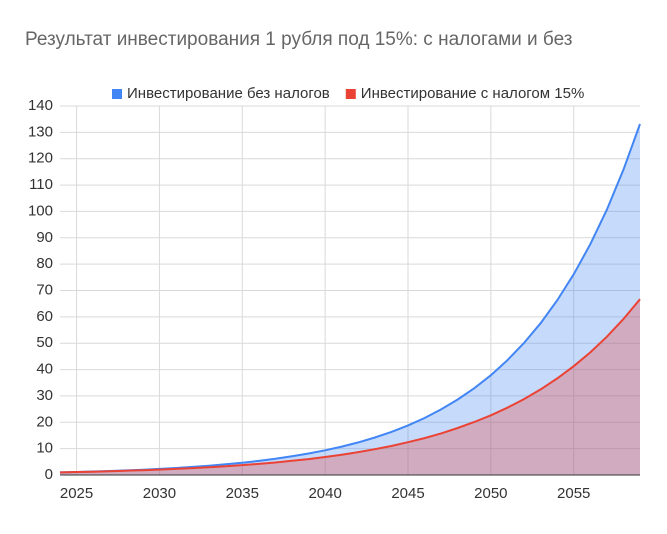  I want to click on y-tick-label: 40, so click(44, 369).